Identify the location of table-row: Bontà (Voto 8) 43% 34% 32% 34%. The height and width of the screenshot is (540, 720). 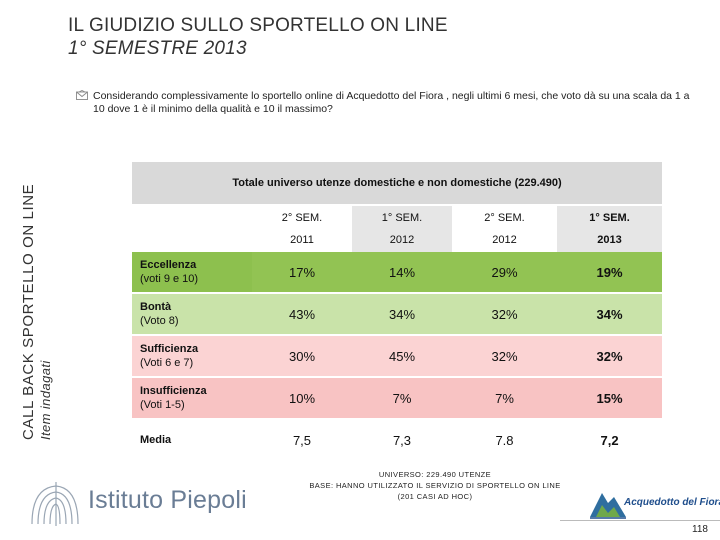
(397, 314).